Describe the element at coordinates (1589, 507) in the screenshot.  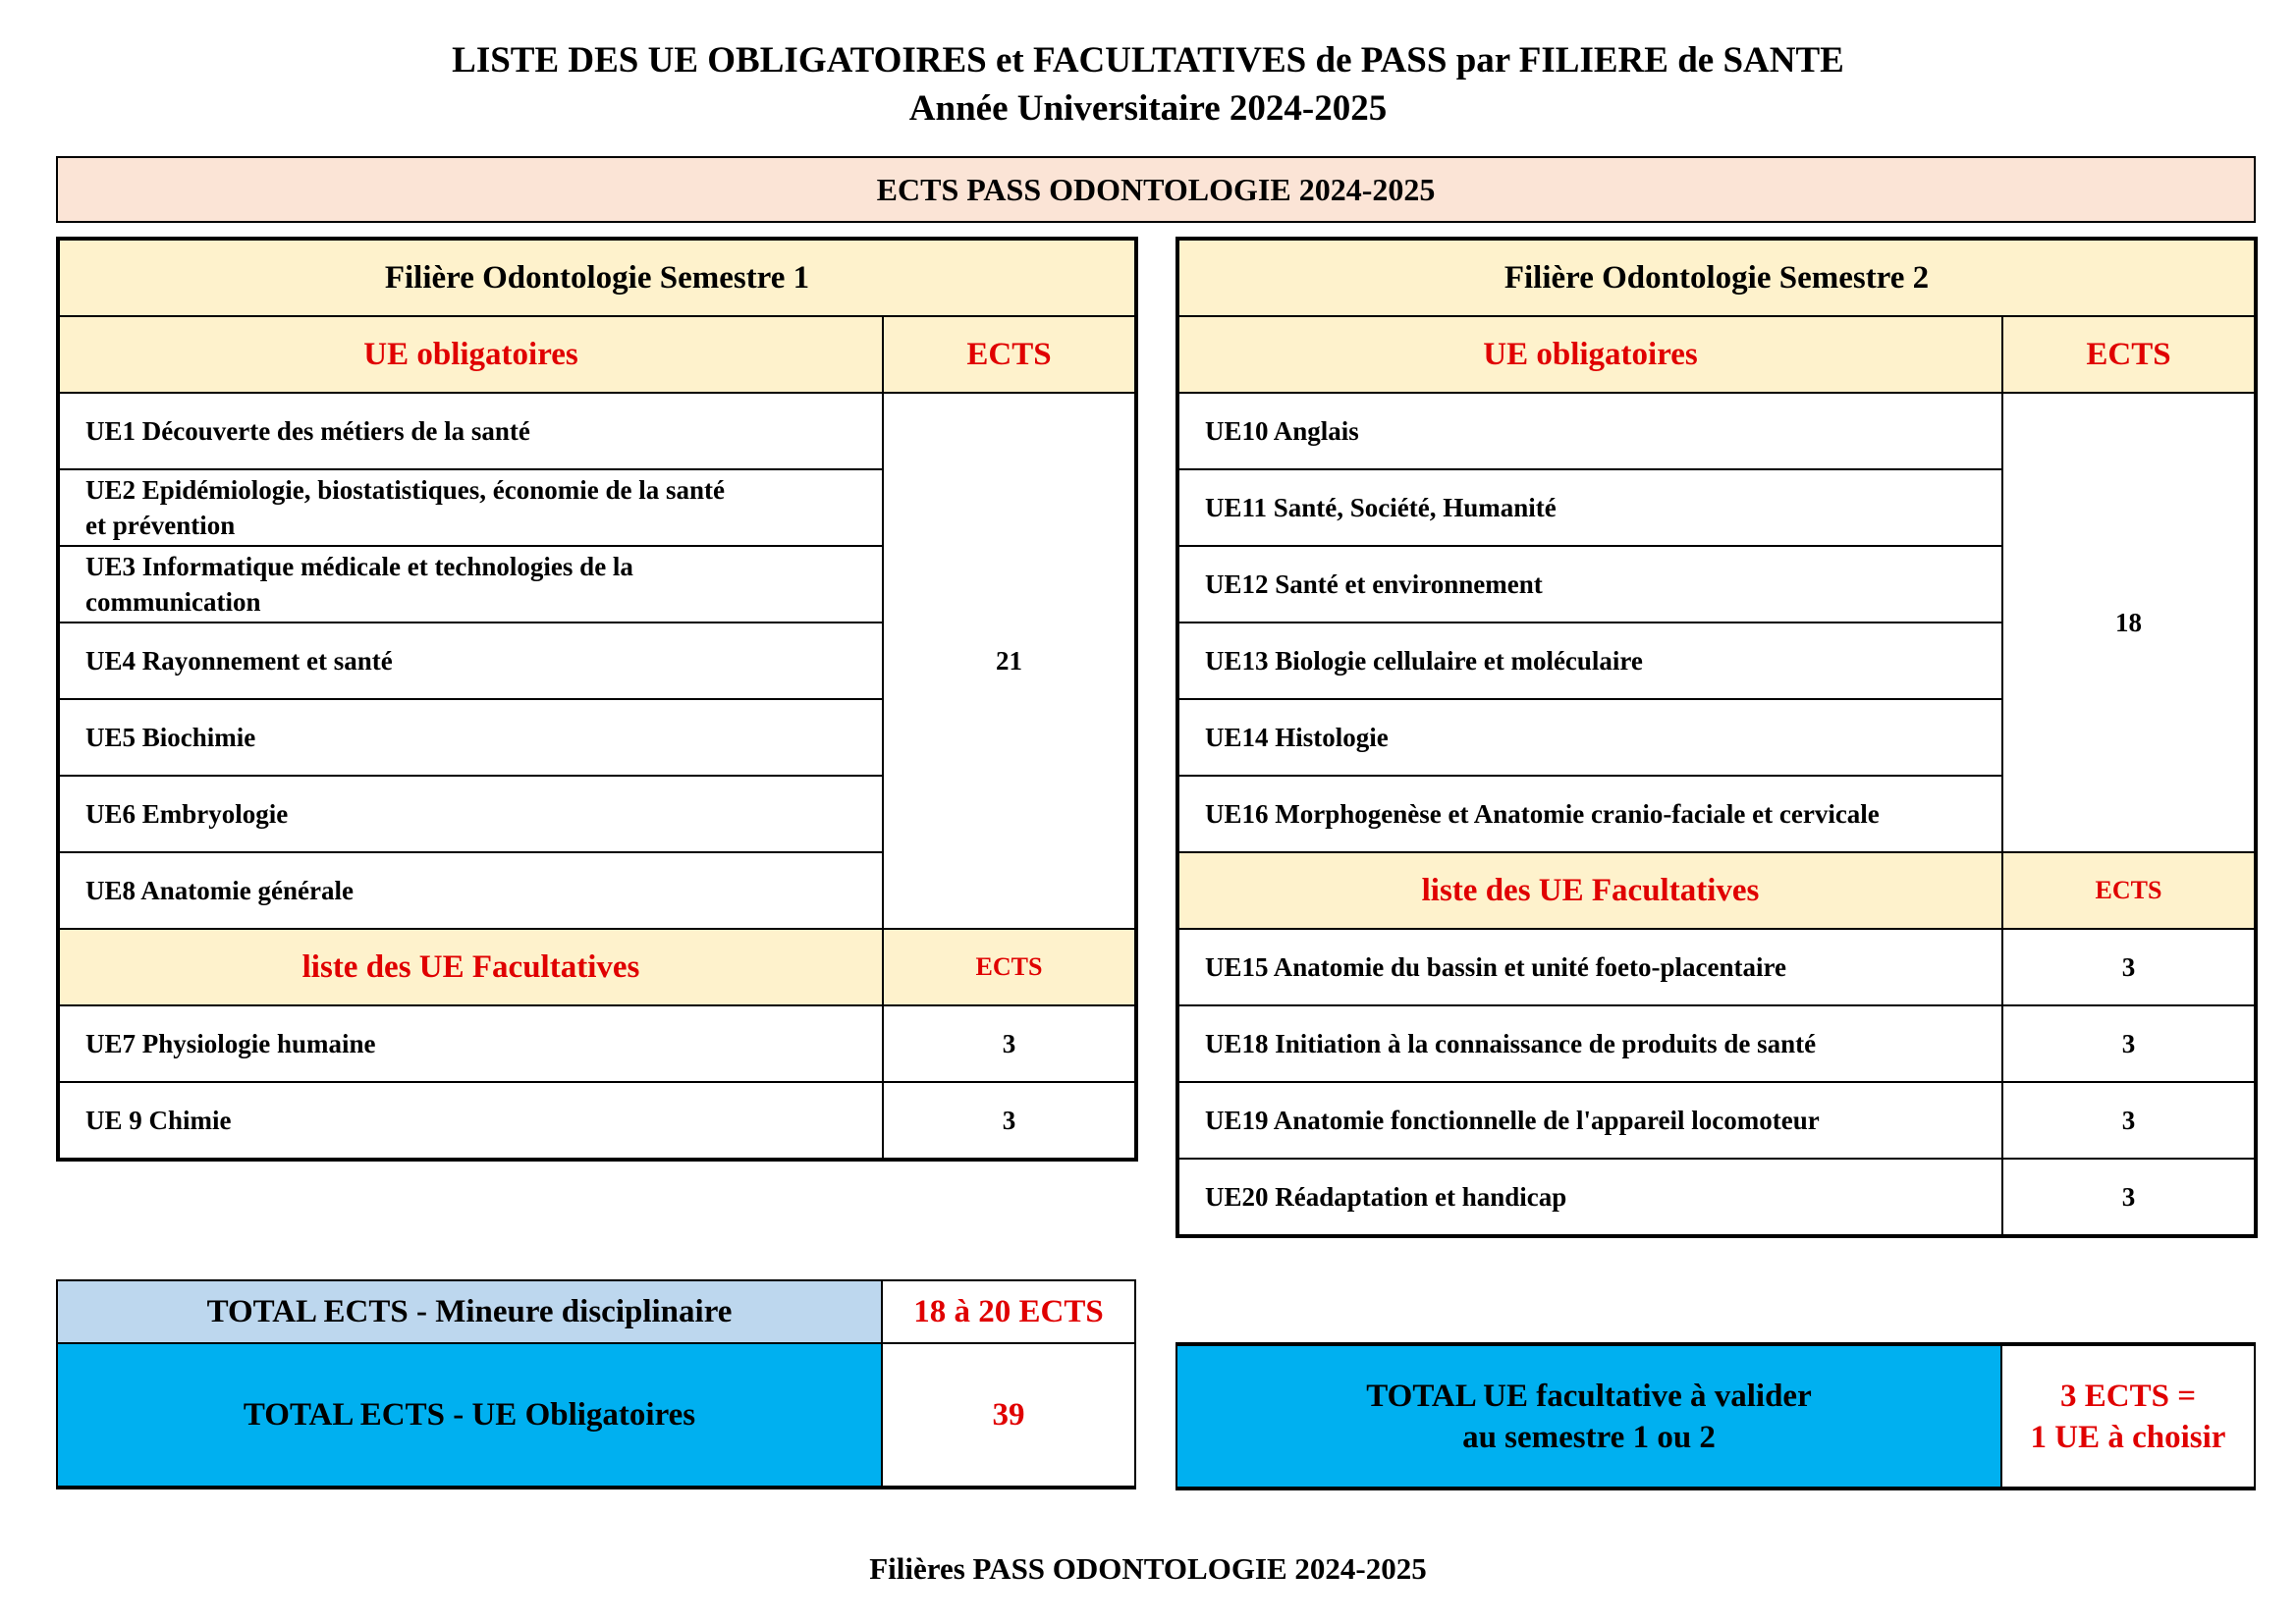
I see `ue-row: UE11 Santé, Société, Humanité` at that location.